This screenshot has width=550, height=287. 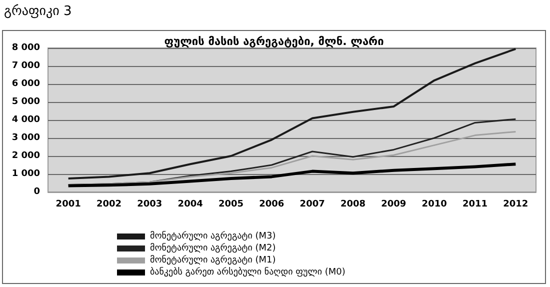 What do you see at coordinates (312, 205) in the screenshot?
I see `x-tick-label: 2007` at bounding box center [312, 205].